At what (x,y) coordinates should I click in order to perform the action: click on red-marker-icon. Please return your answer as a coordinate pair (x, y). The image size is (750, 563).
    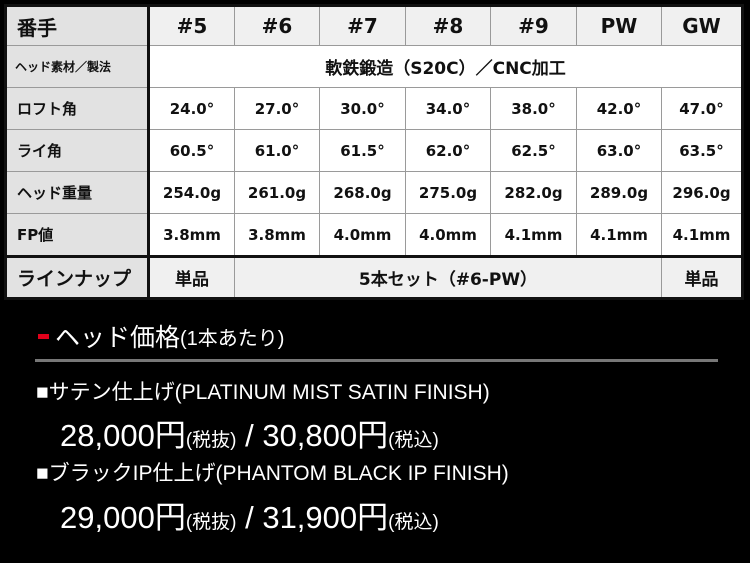
    Looking at the image, I should click on (43, 336).